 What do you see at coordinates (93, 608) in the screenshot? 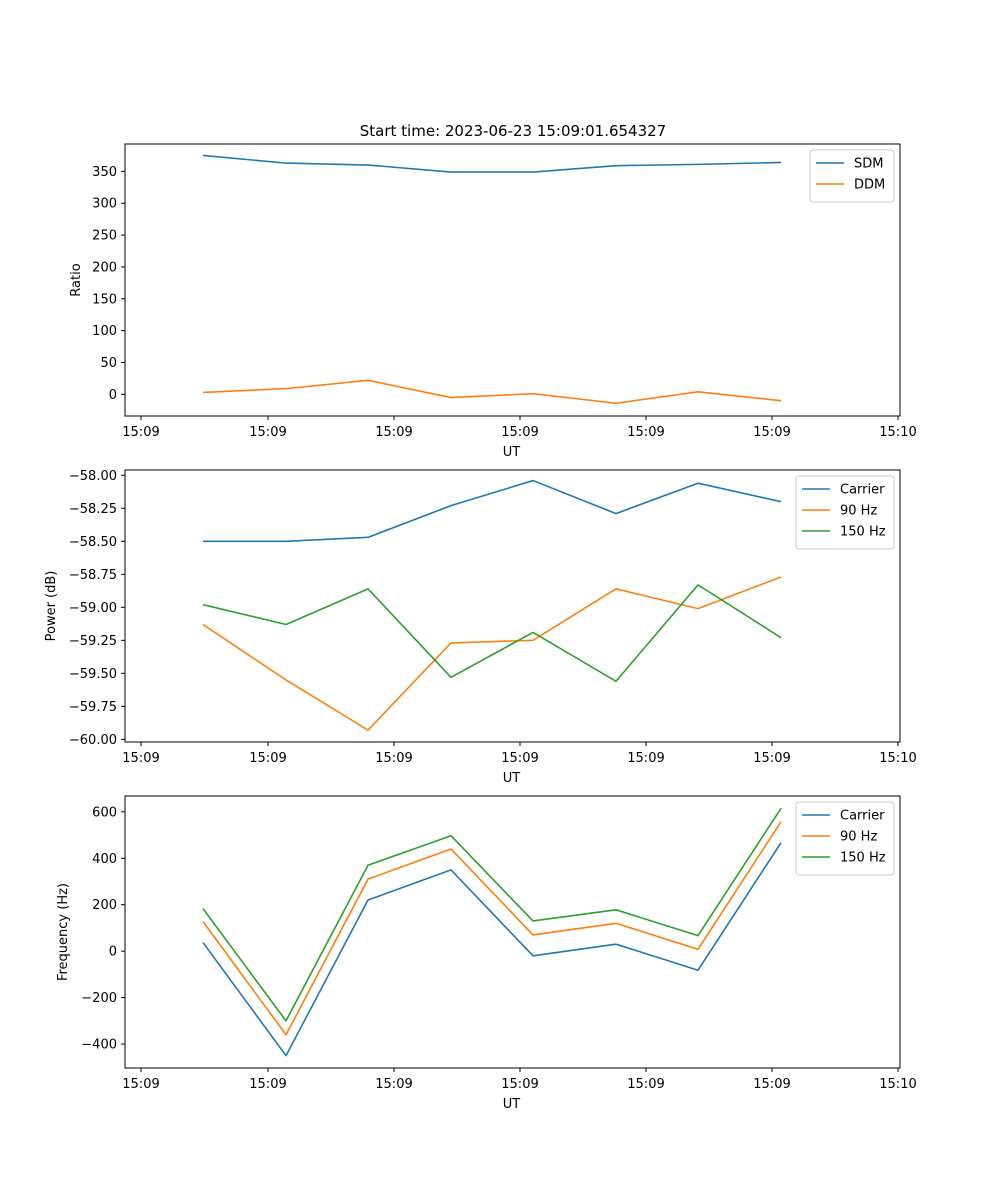
I see `y-tick-label: −59.00` at bounding box center [93, 608].